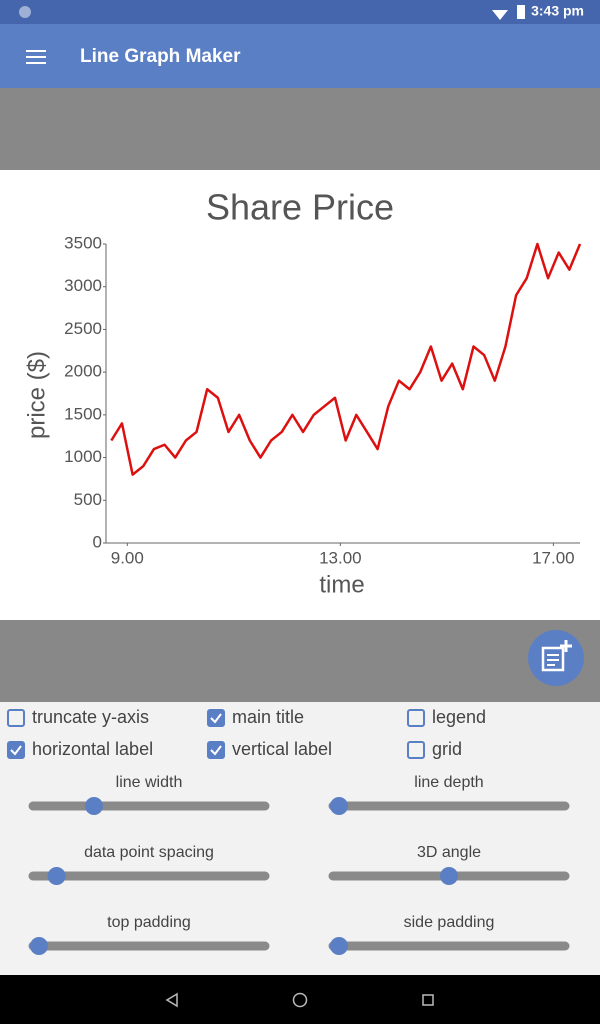  What do you see at coordinates (83, 328) in the screenshot?
I see `y-tick-label: 2500` at bounding box center [83, 328].